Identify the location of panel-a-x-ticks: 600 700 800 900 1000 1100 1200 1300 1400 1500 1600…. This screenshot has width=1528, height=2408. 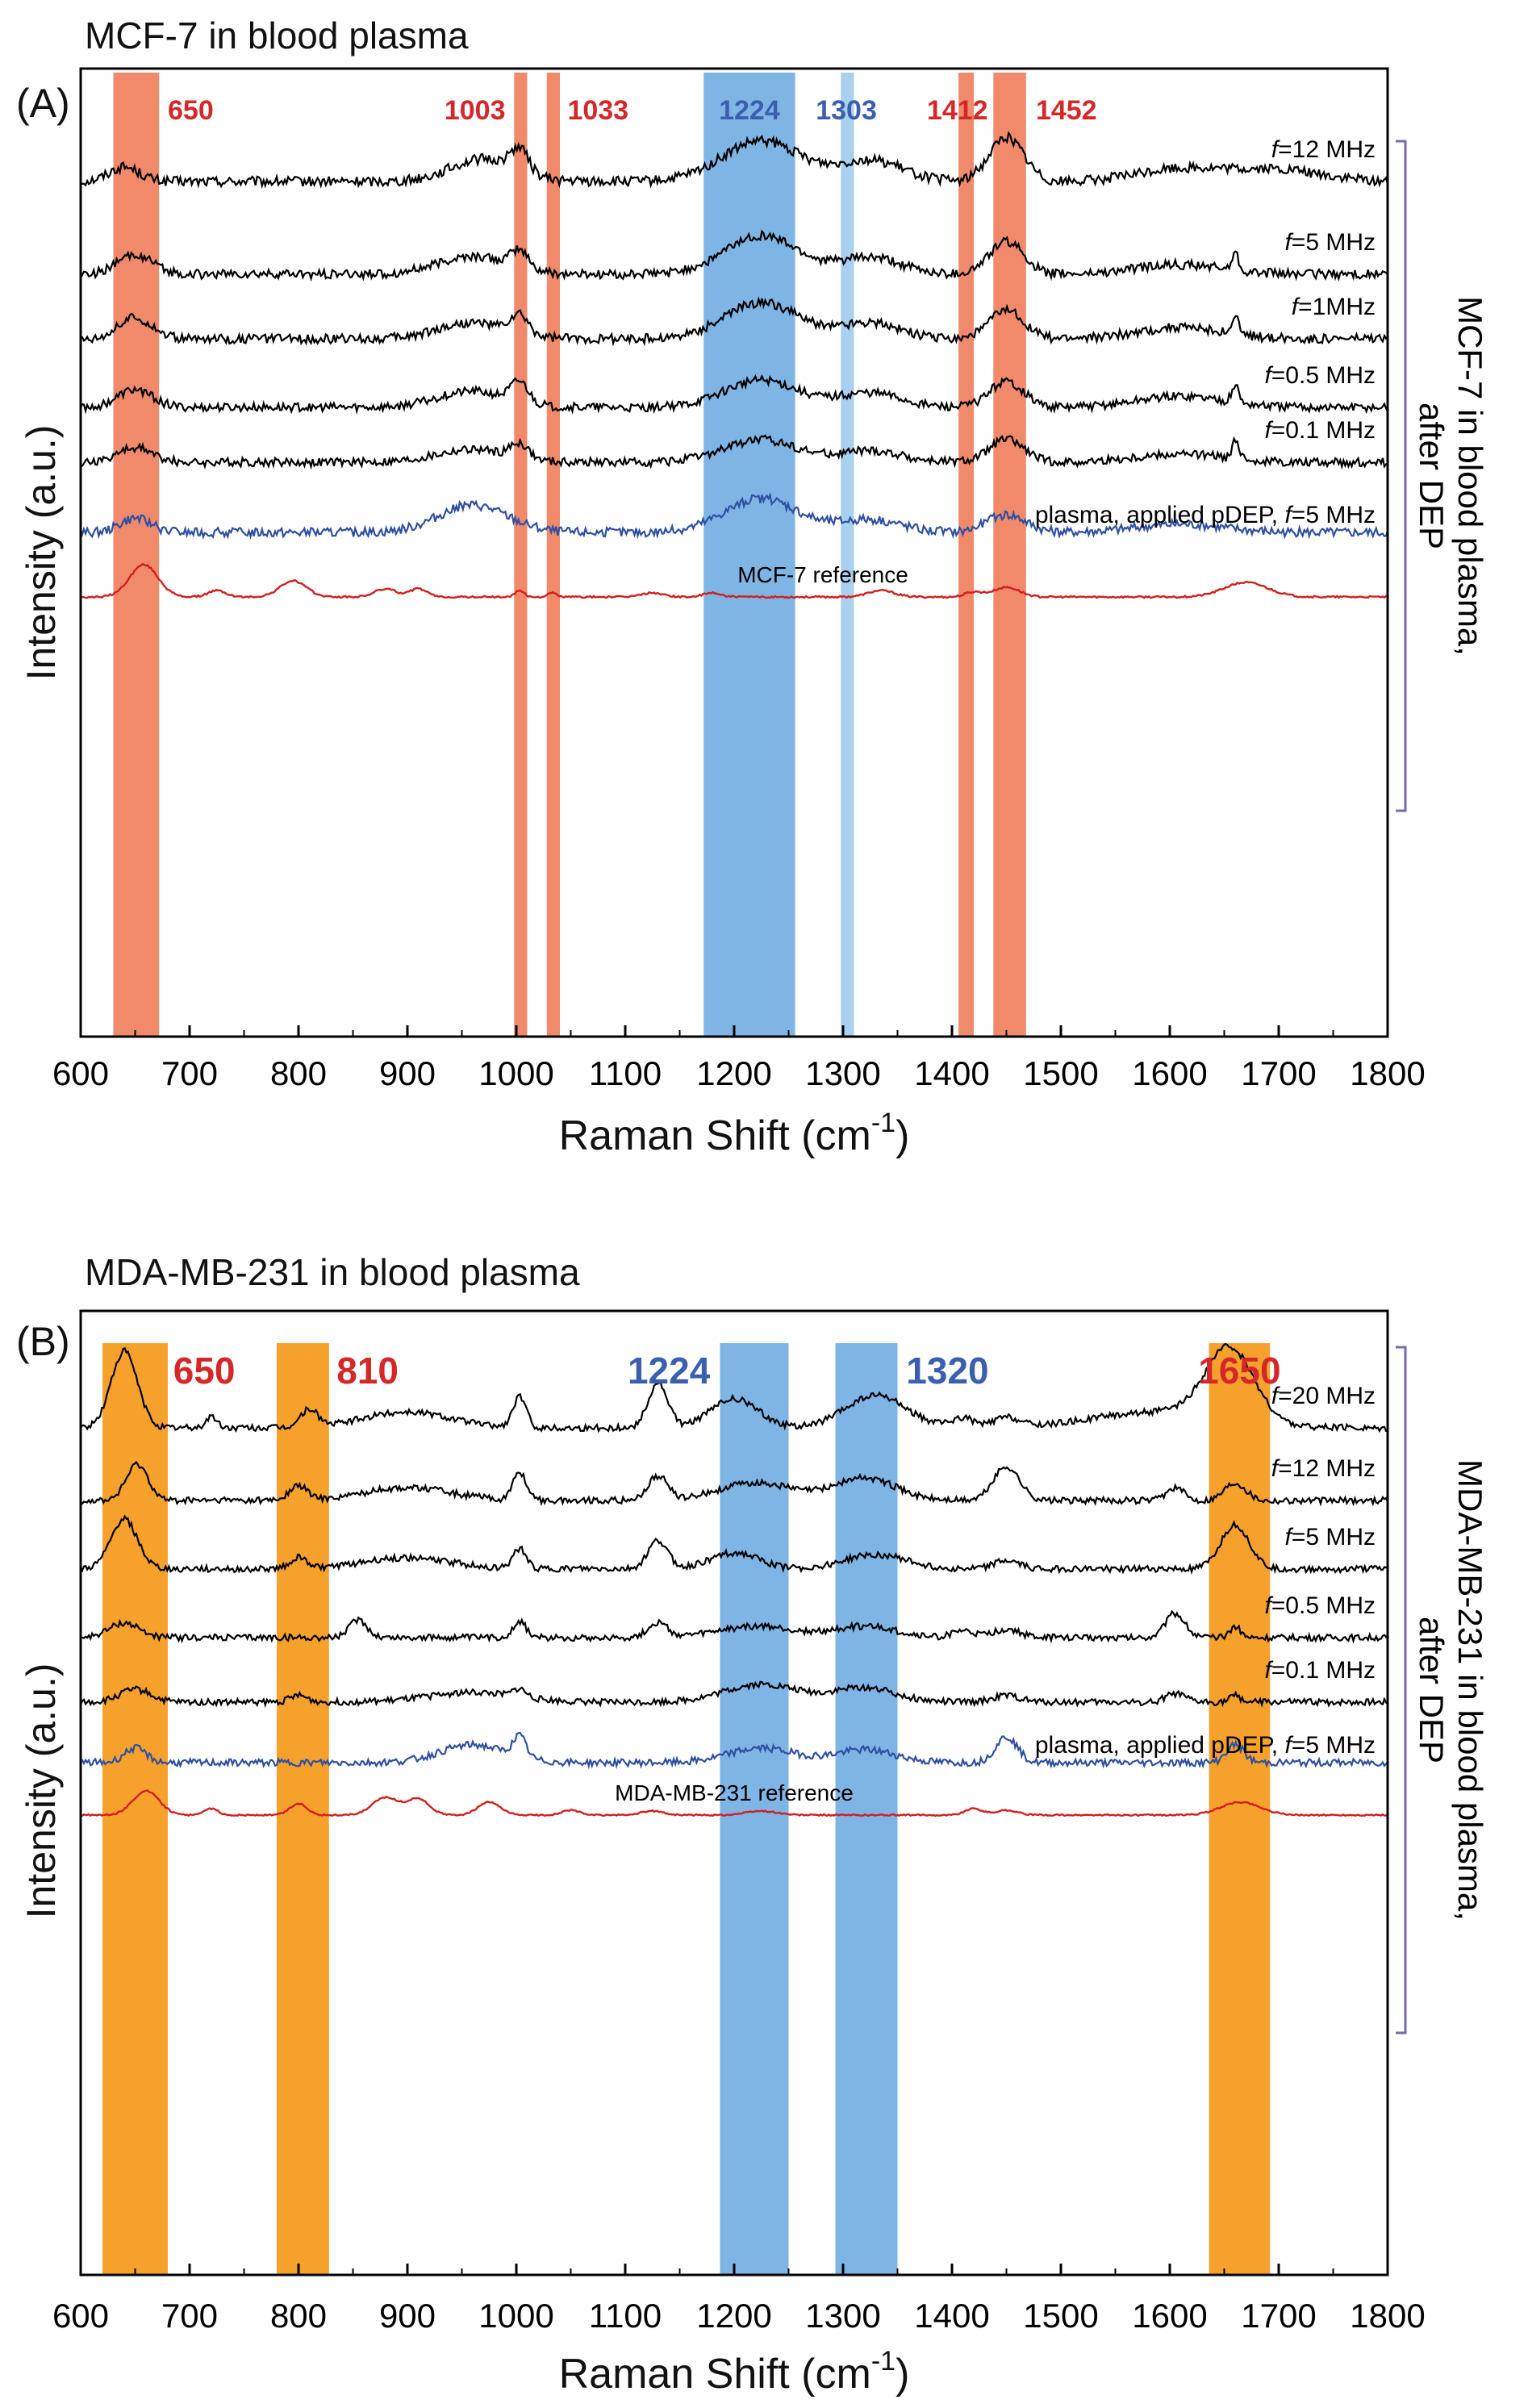
(739, 1058).